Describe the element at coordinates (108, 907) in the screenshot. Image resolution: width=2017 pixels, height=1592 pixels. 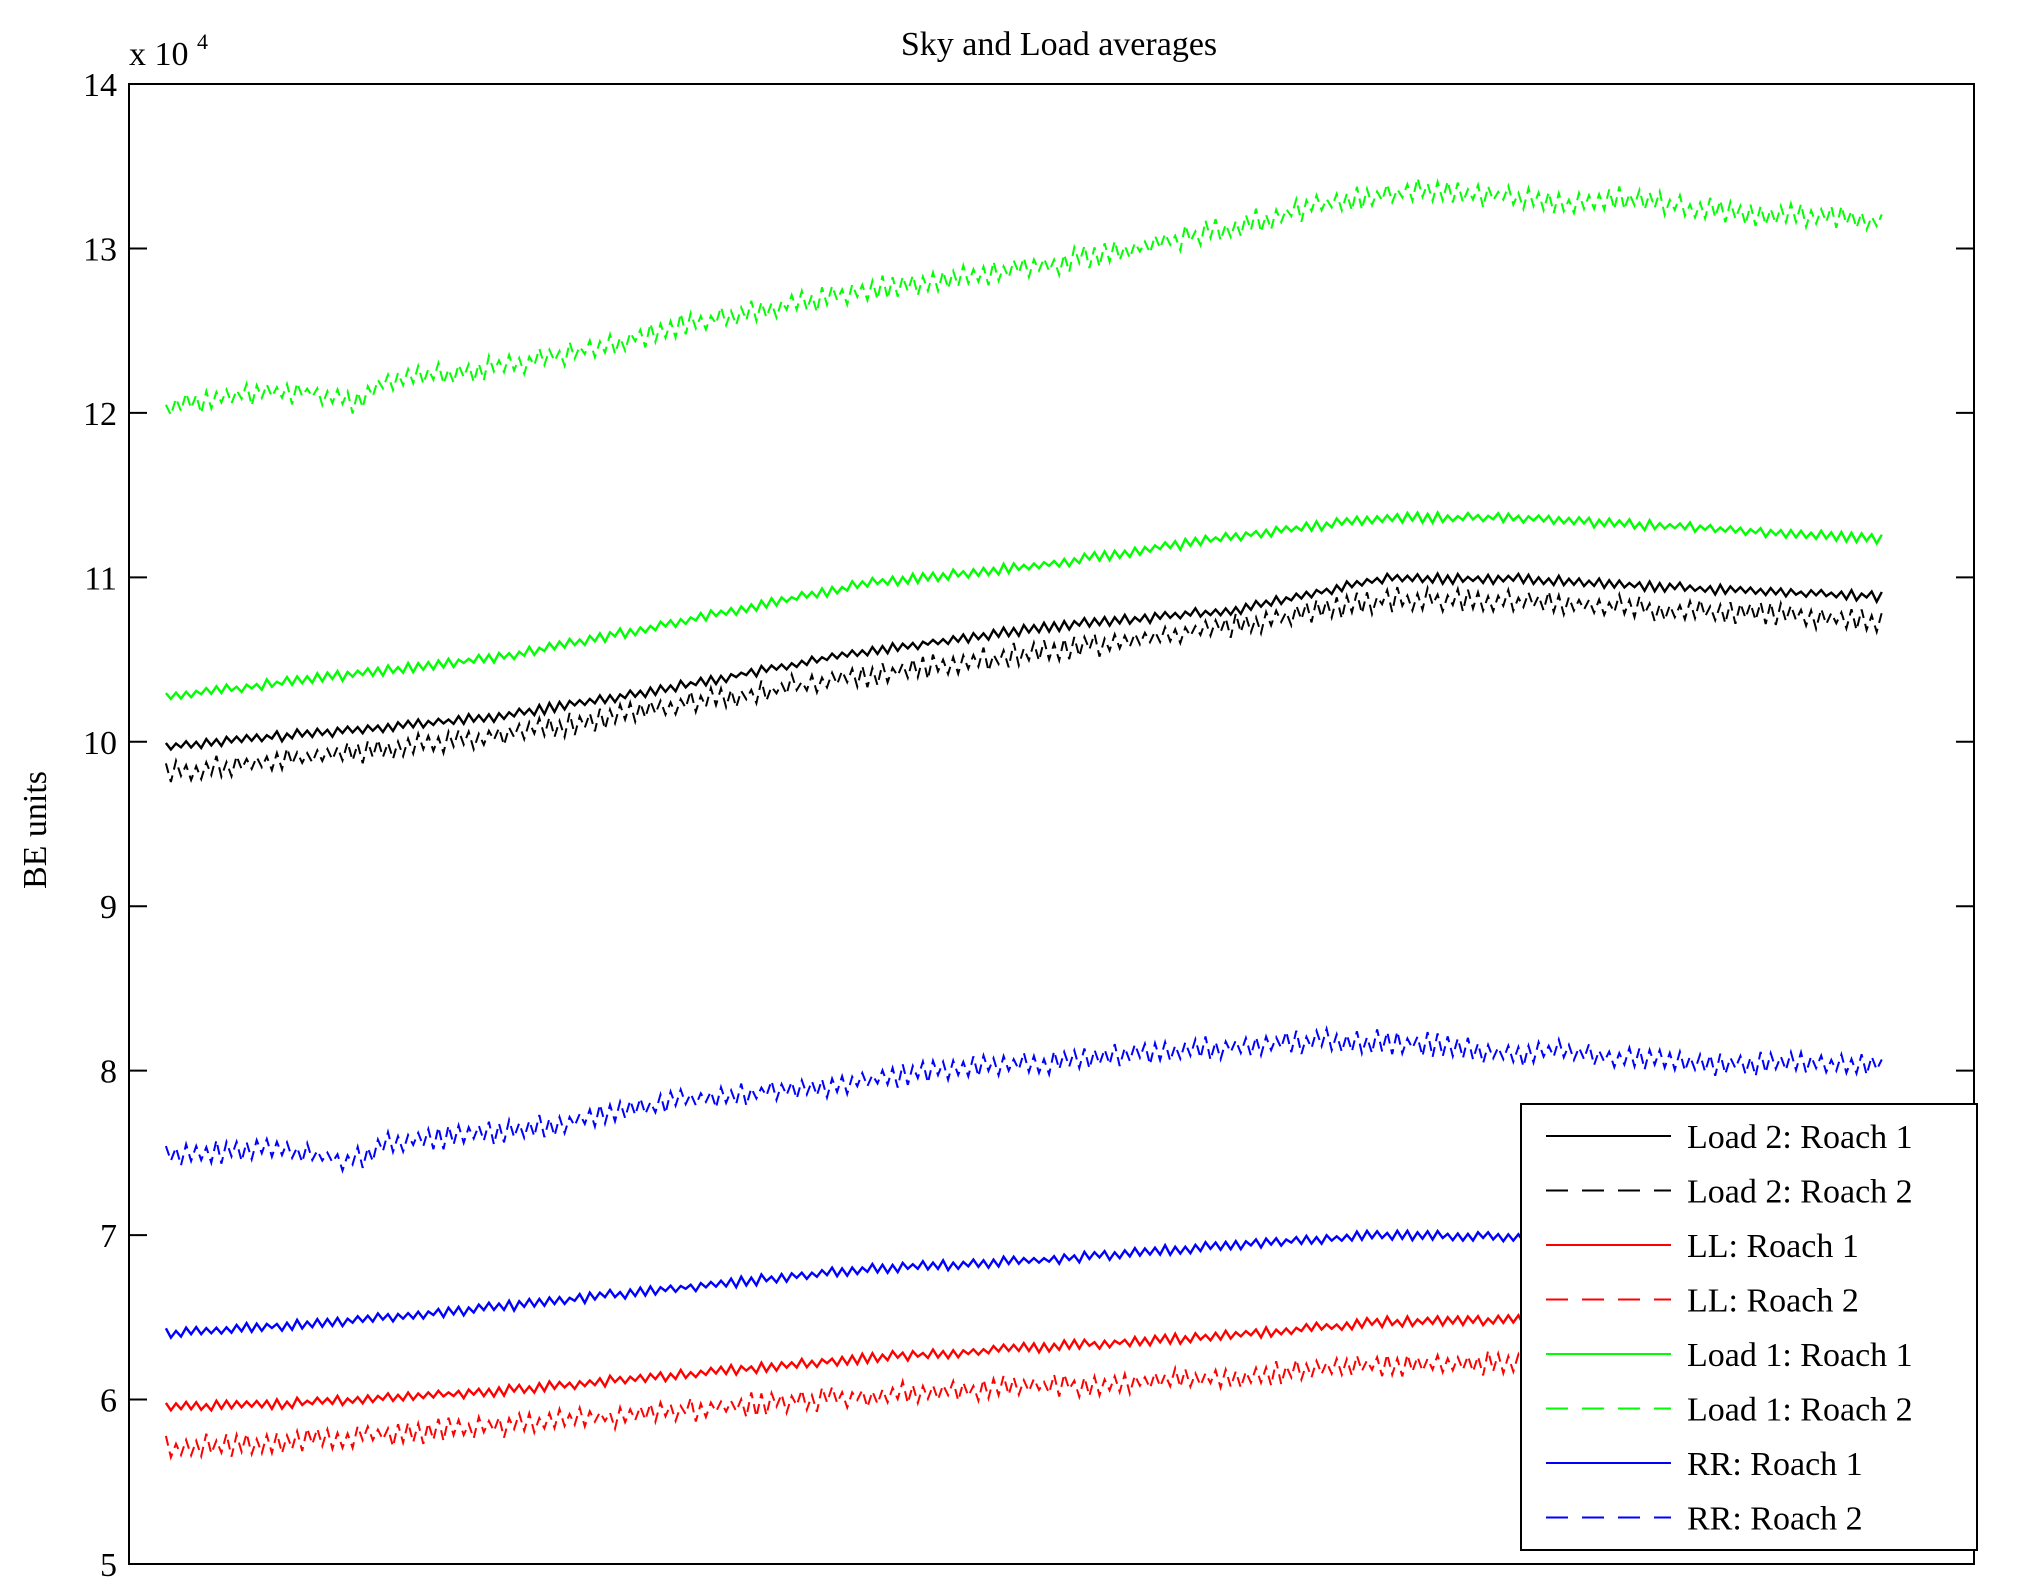
I see `y-tick-label: 9` at that location.